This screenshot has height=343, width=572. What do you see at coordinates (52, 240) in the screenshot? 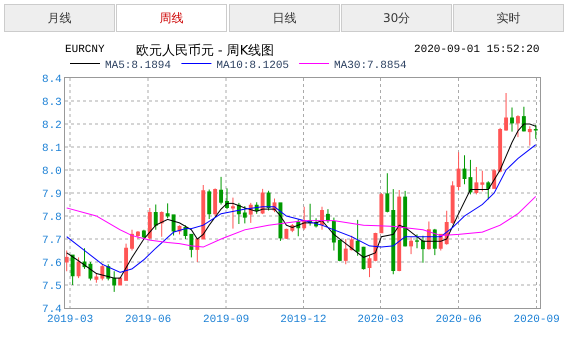
I see `y-tick-label: 7.7` at bounding box center [52, 240].